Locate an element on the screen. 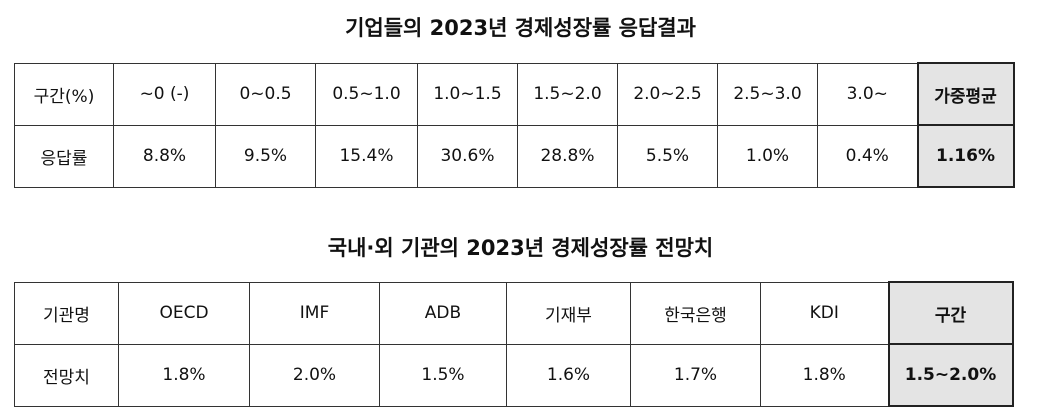  data-cell: 2.0% is located at coordinates (314, 375).